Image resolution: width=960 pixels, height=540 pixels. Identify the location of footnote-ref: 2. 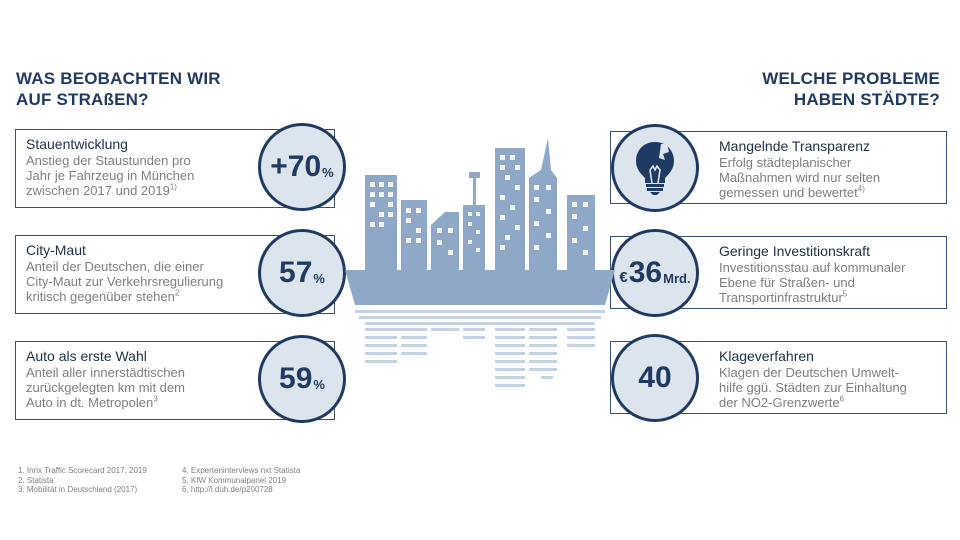
(177, 293).